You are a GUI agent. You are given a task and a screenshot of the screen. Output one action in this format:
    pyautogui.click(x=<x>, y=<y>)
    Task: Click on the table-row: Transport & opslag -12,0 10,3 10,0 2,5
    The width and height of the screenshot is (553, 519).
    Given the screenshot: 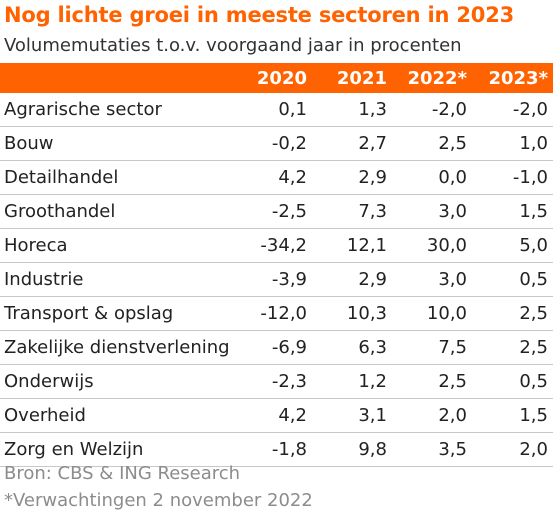 What is the action you would take?
    pyautogui.click(x=276, y=313)
    